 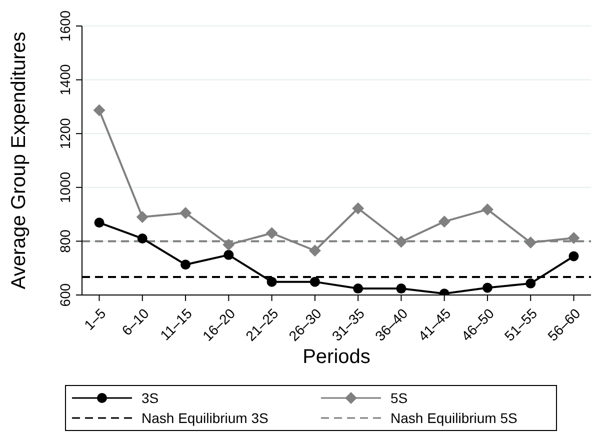 I want to click on y-tick-label: 1000, so click(x=65, y=187).